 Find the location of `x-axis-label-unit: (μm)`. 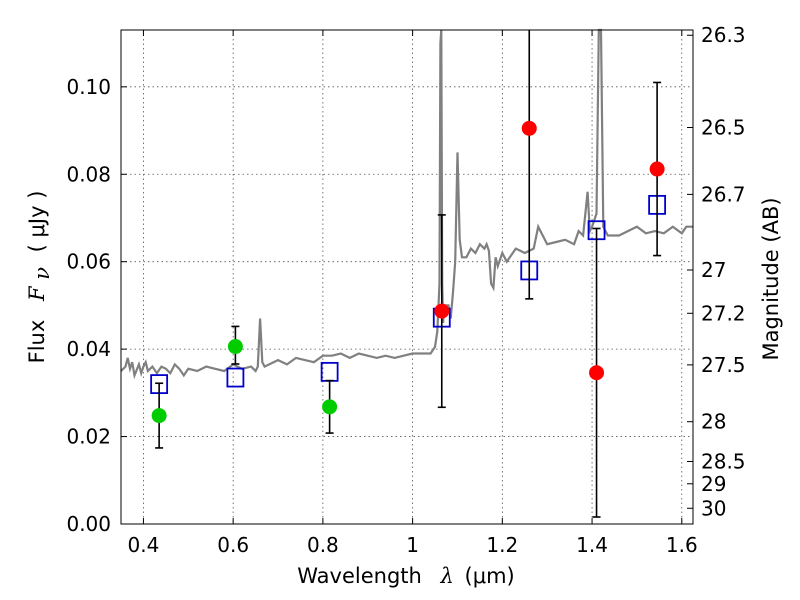

x-axis-label-unit: (μm) is located at coordinates (490, 576).